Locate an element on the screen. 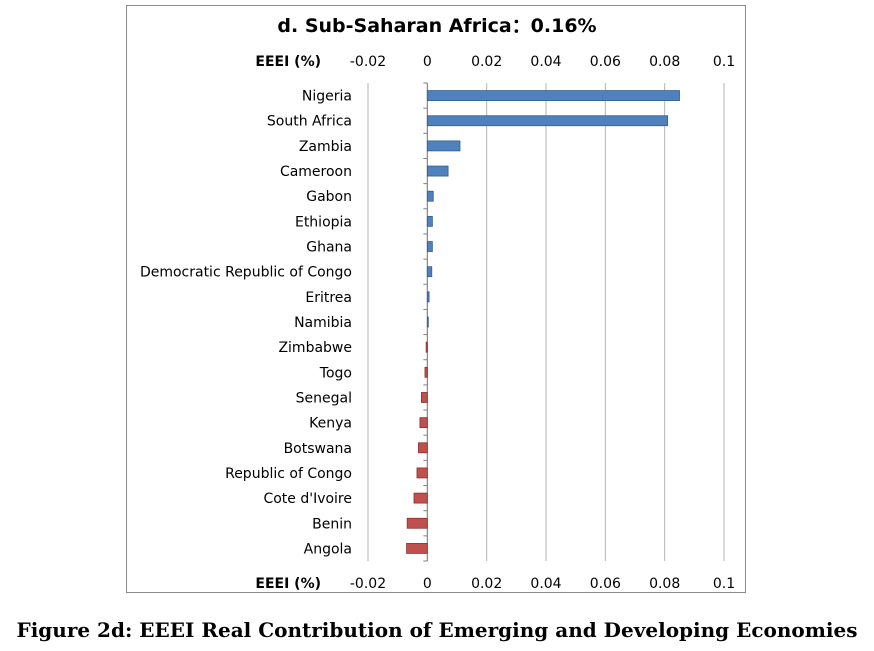 The width and height of the screenshot is (874, 651). category-label: Zambia is located at coordinates (325, 147).